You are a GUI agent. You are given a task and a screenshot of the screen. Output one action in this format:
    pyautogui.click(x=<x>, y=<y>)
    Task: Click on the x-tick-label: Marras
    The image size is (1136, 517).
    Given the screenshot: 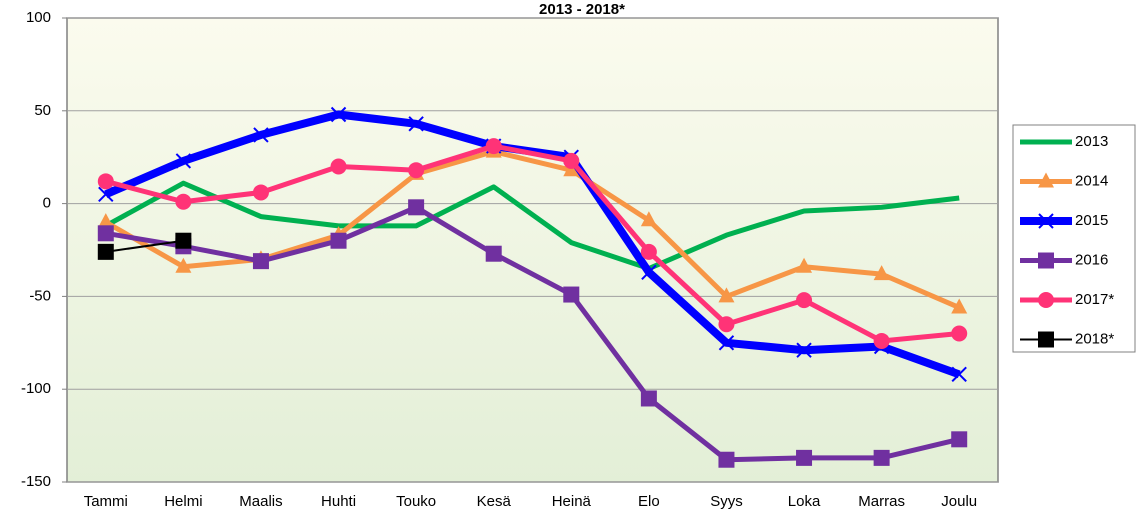 What is the action you would take?
    pyautogui.click(x=881, y=501)
    